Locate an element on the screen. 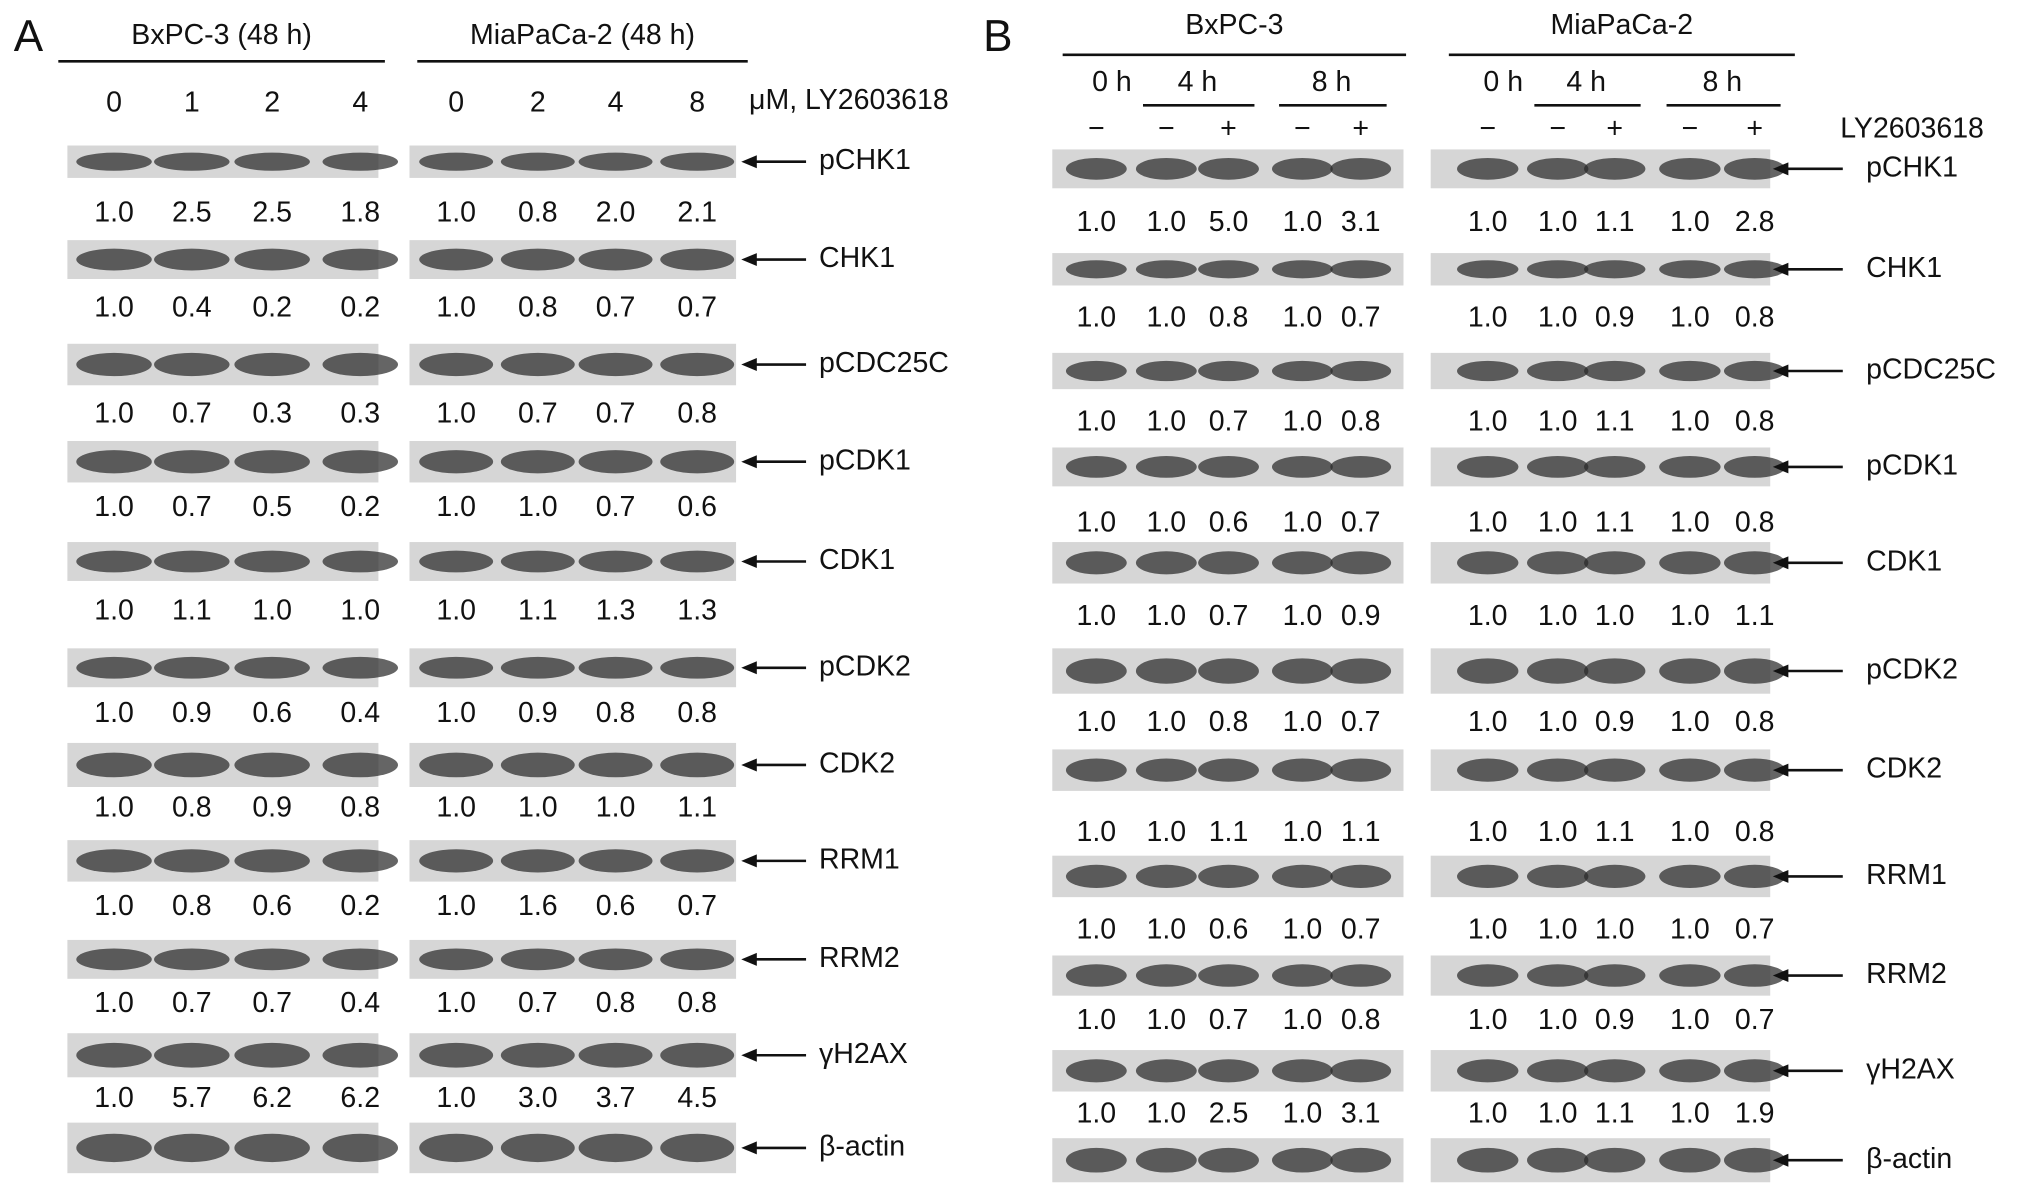  cell-line-header: MiaPaCa-2 is located at coordinates (1622, 25).